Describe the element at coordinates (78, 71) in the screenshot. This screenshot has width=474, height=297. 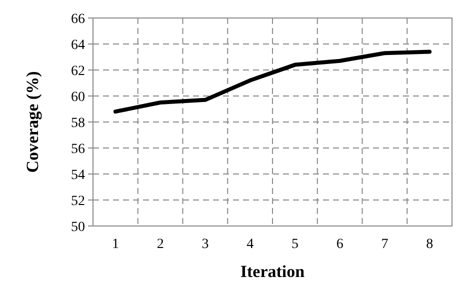
I see `y-tick-label: 62` at that location.